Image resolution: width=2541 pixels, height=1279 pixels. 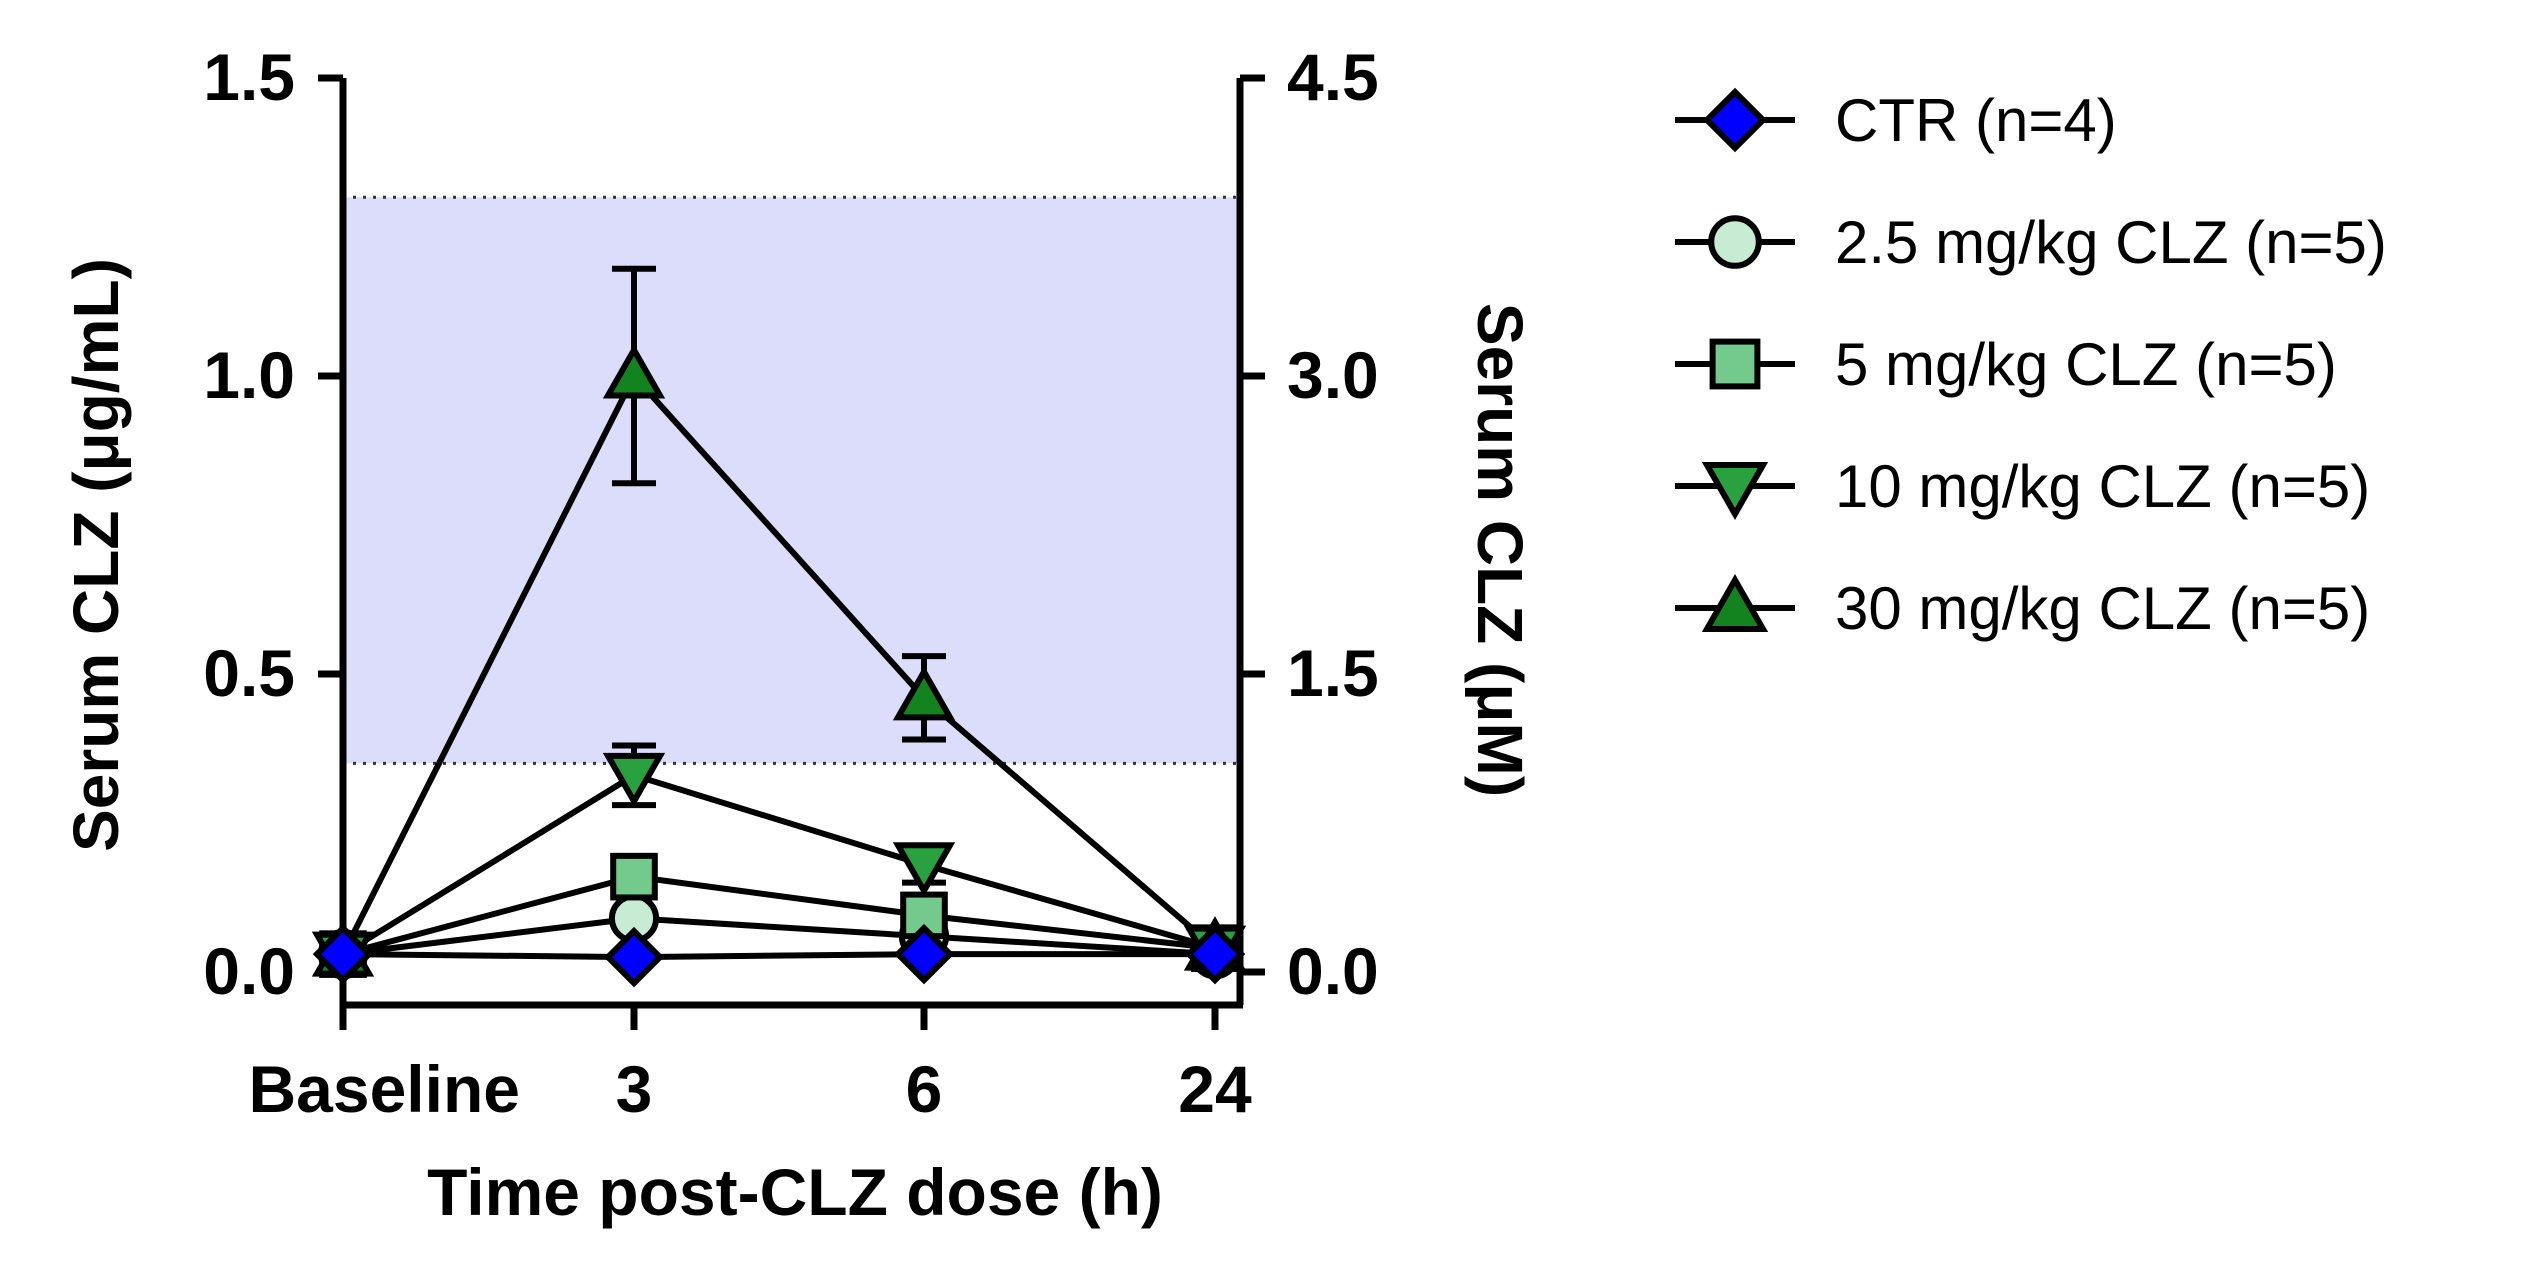 I want to click on x-tick-label: 6, so click(x=924, y=1089).